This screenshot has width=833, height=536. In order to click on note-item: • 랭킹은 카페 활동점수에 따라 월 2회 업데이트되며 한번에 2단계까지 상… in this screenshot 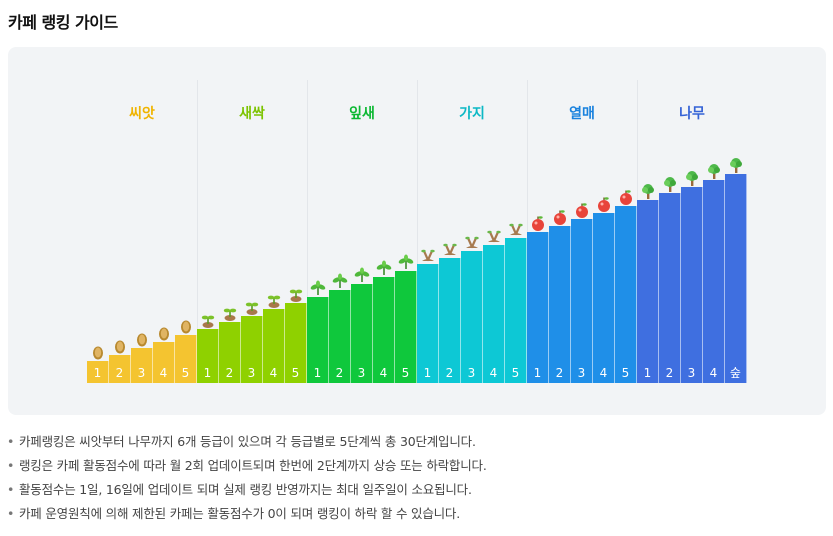, I will do `click(247, 466)`.